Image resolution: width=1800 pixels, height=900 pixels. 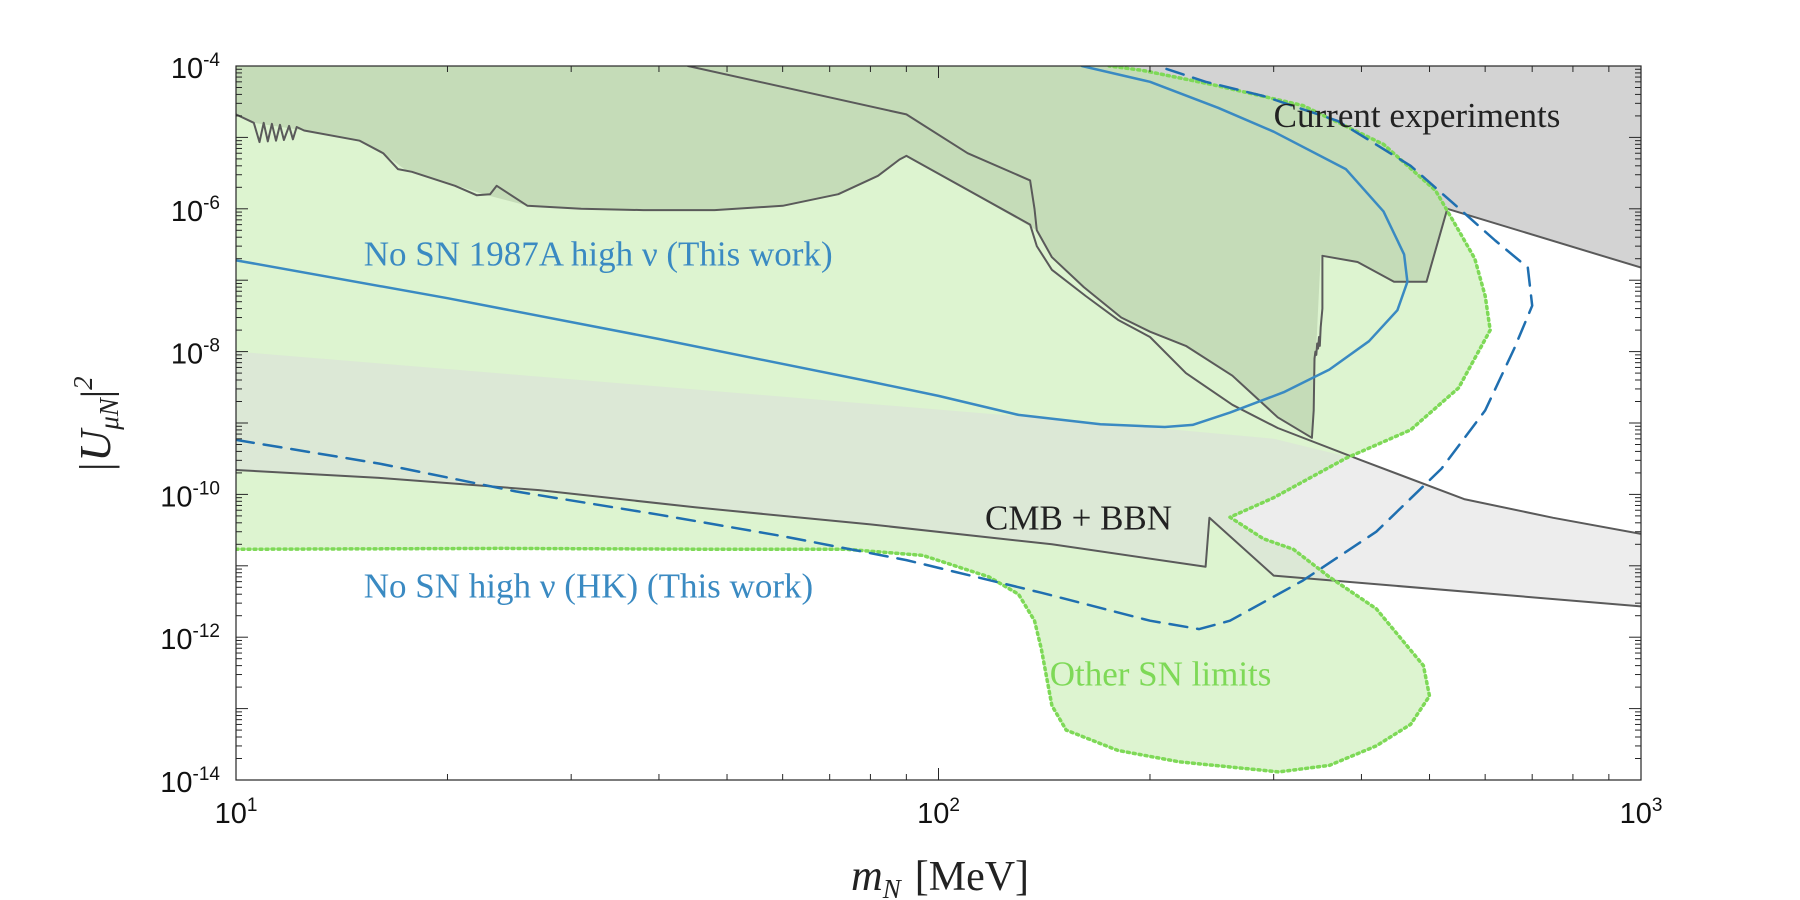 I want to click on annotation-other-sn-limits: Other SN limits, so click(x=1161, y=674).